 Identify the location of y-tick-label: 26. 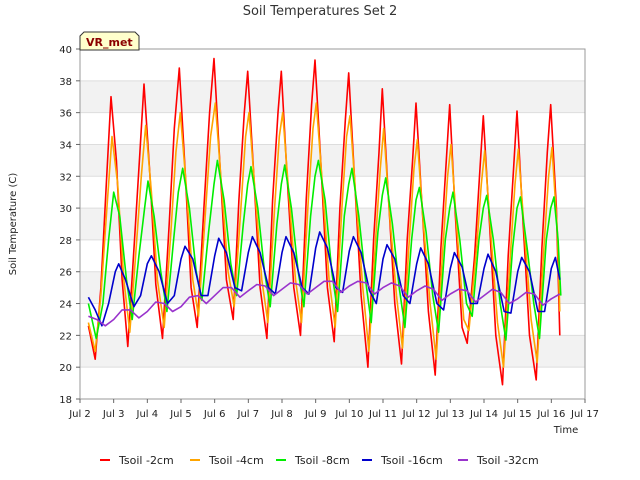
(65, 273).